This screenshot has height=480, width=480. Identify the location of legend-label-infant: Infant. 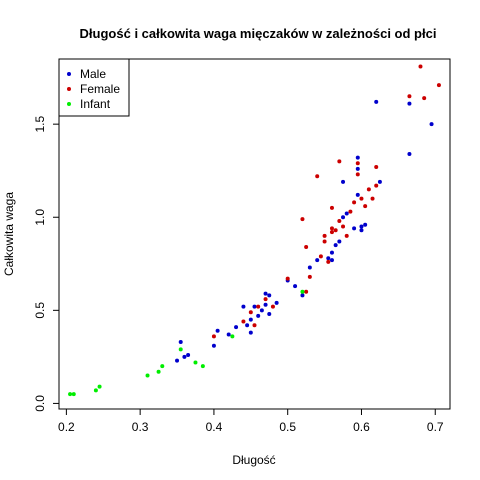
(95, 104).